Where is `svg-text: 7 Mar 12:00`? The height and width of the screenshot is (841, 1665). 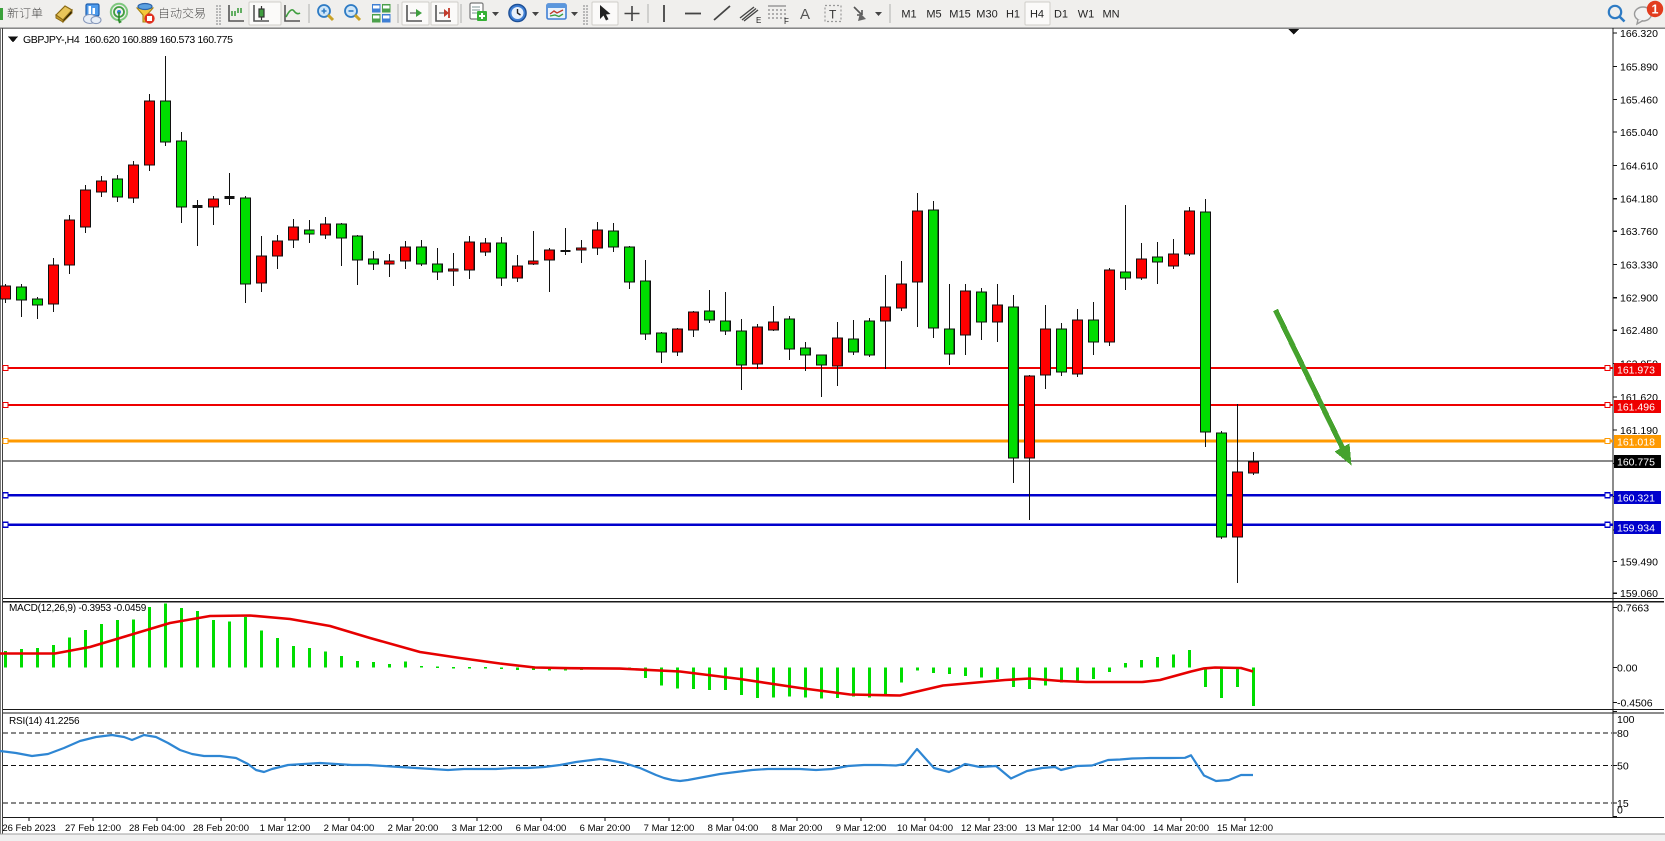
svg-text: 7 Mar 12:00 is located at coordinates (669, 828).